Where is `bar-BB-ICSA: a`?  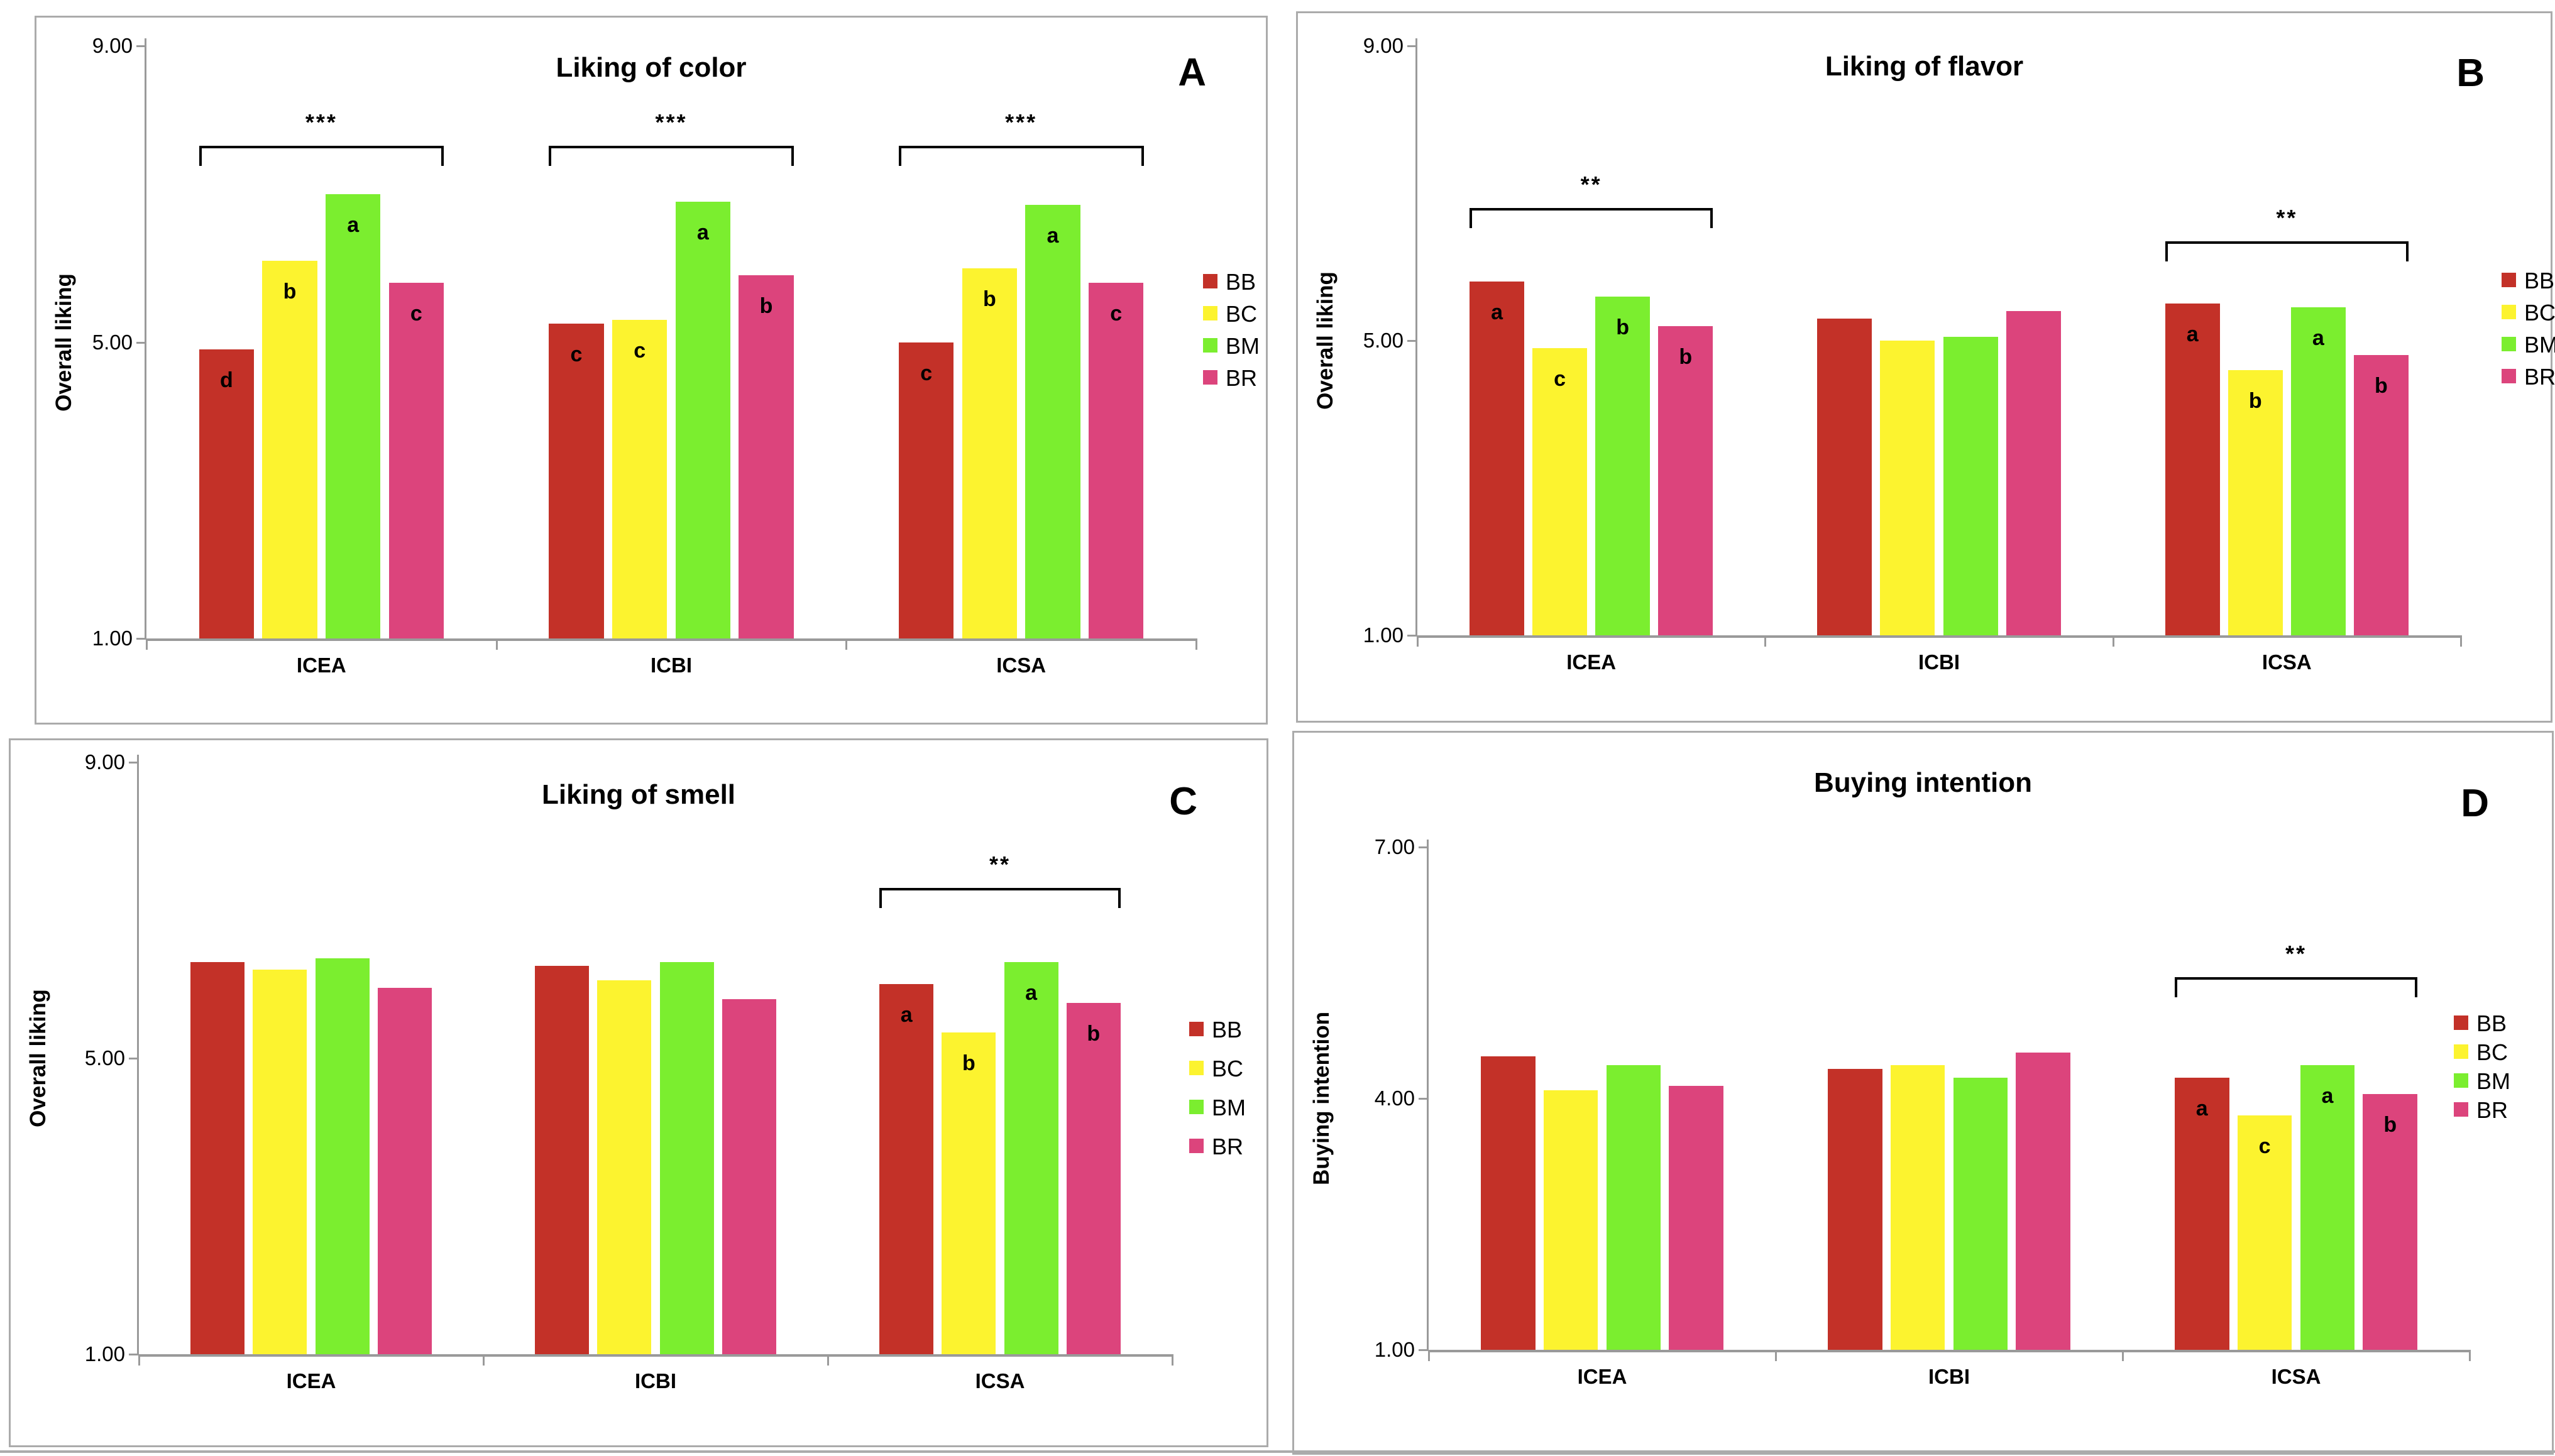
bar-BB-ICSA: a is located at coordinates (2193, 469).